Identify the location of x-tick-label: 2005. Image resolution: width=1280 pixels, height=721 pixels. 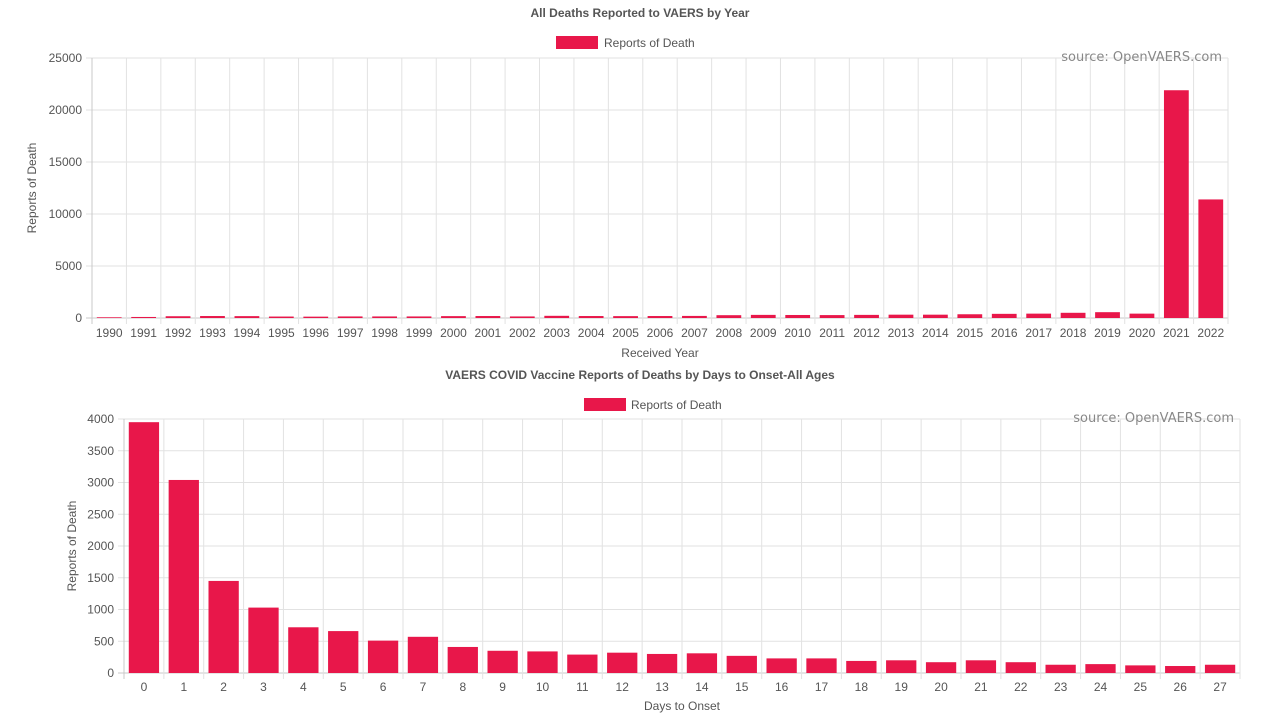
(625, 333).